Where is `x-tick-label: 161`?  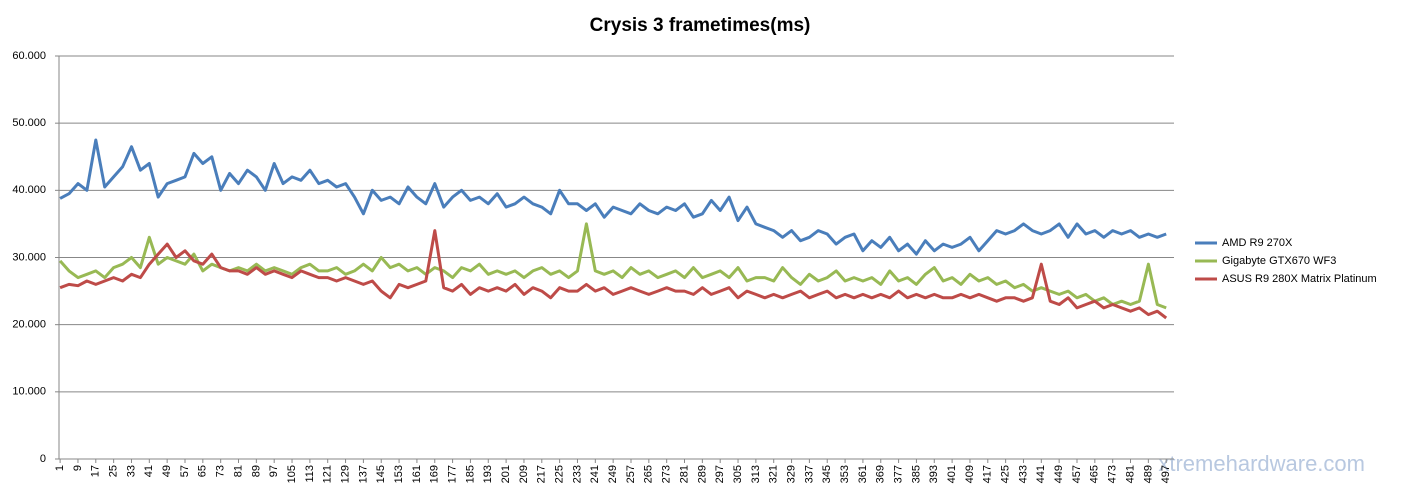
x-tick-label: 161 is located at coordinates (417, 474).